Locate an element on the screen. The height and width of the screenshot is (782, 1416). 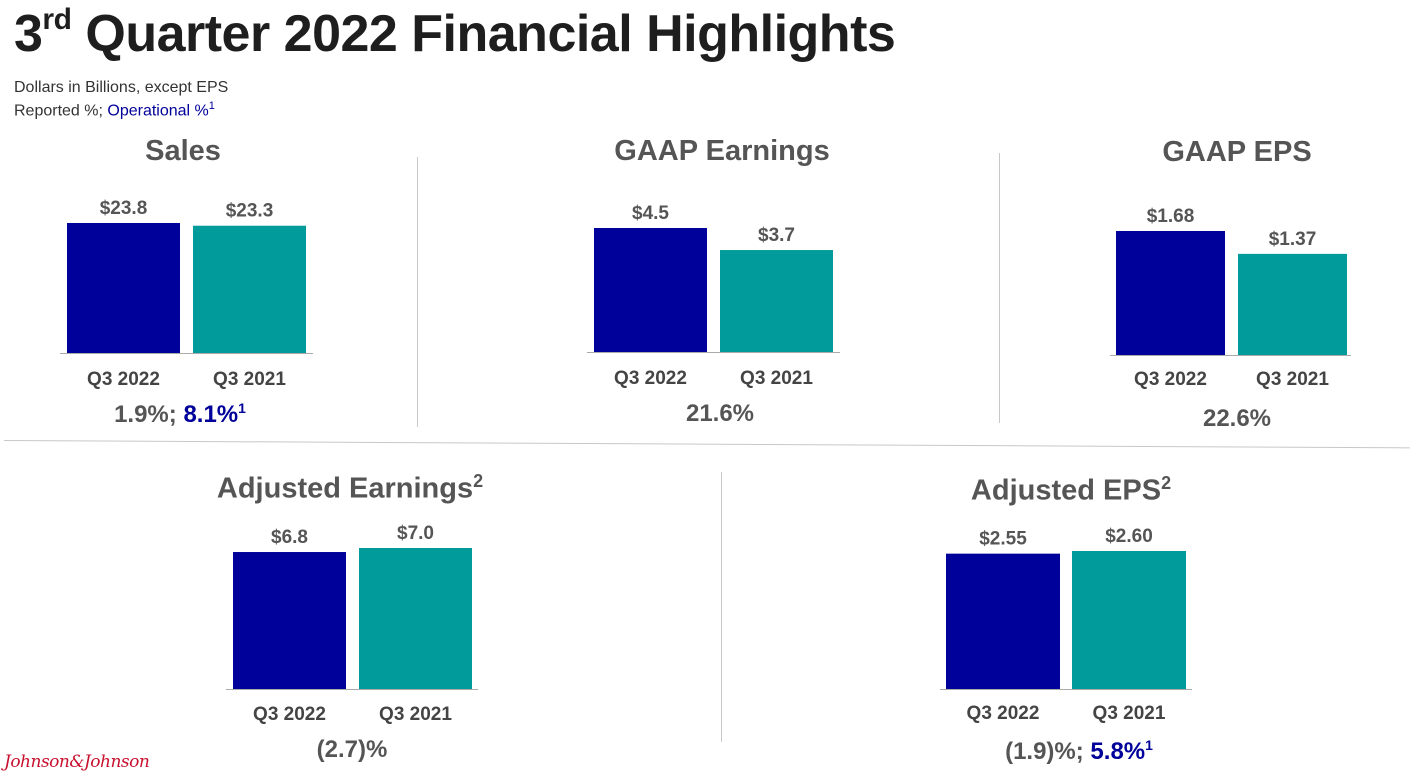
adjusted-eps-value-label-1: $2.60 is located at coordinates (1129, 536).